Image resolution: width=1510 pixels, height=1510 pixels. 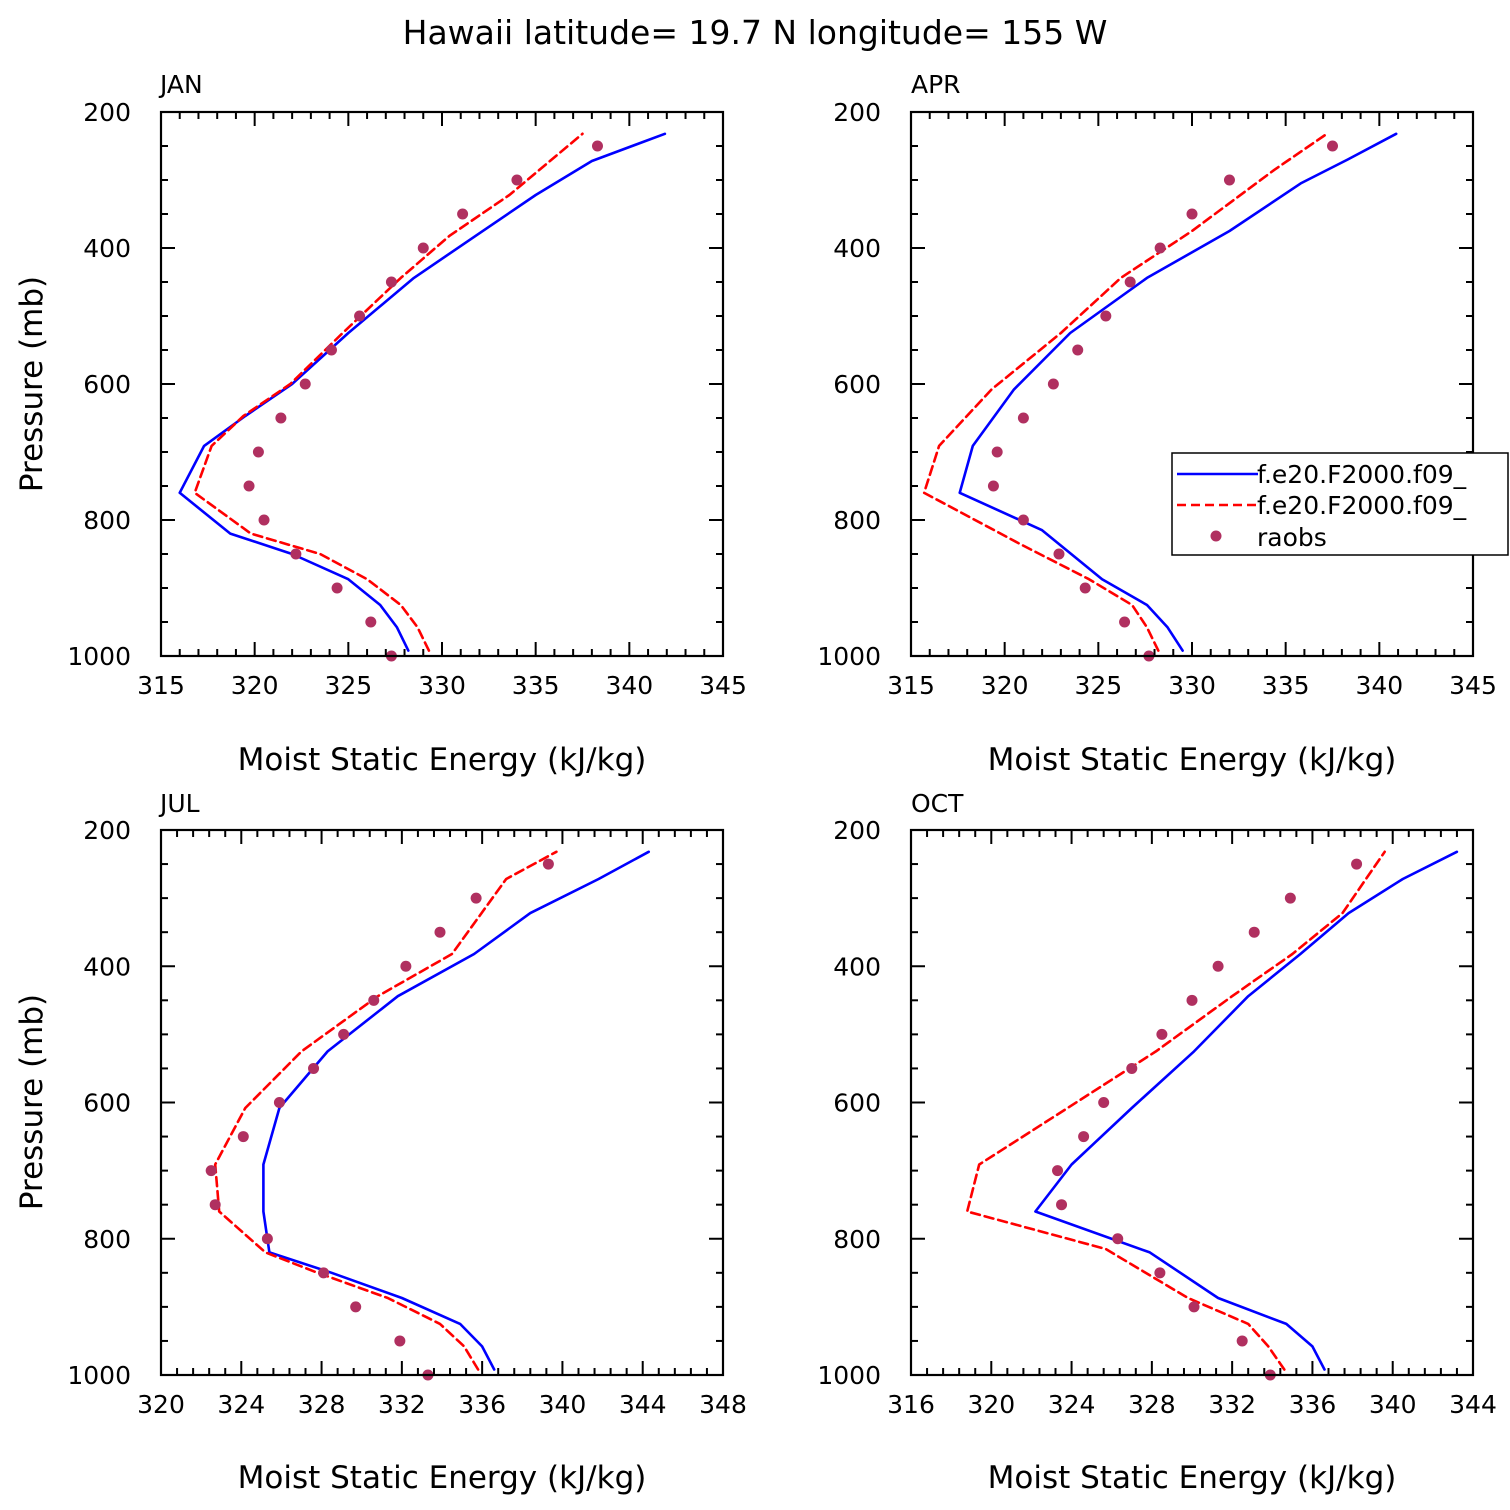 I want to click on legend-label: raobs, so click(x=1292, y=537).